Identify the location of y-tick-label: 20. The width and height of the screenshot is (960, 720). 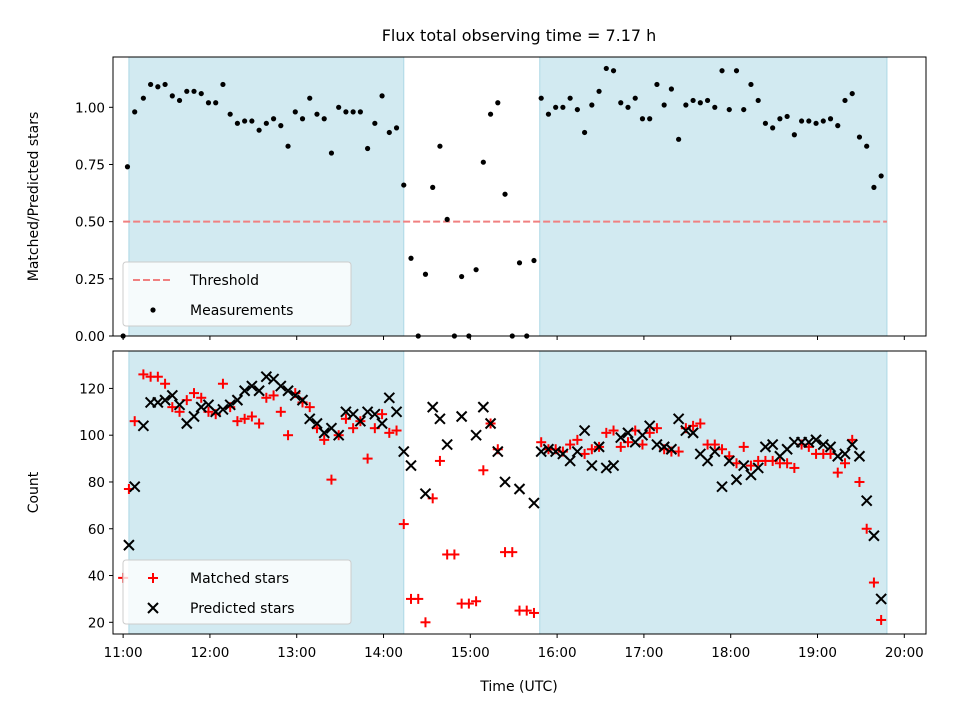
(96, 623).